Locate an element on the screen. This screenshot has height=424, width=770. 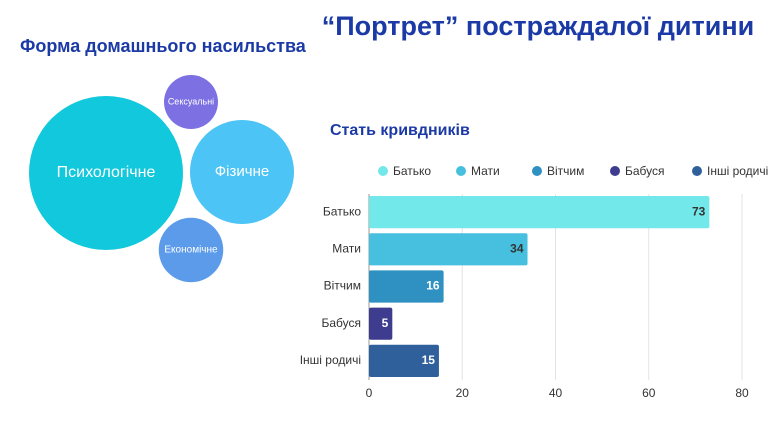
bubble-label: Економічне is located at coordinates (191, 250).